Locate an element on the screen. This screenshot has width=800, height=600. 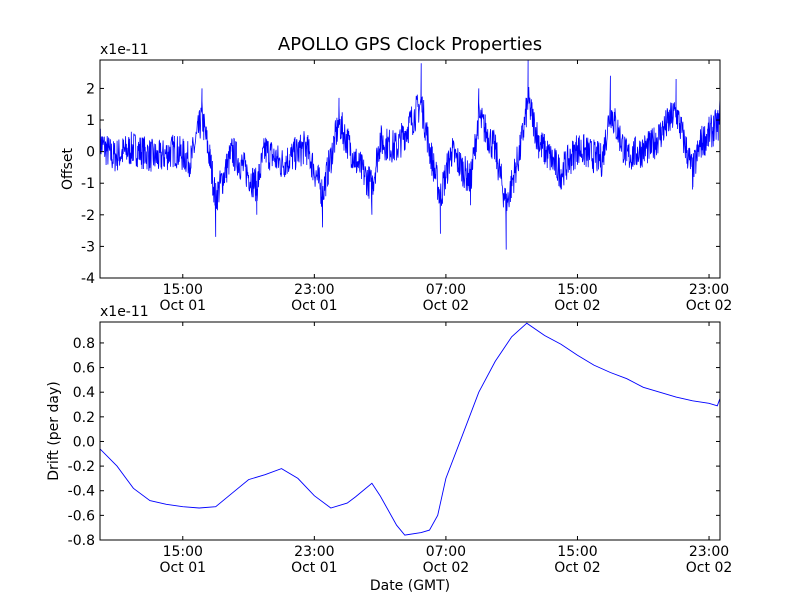
y-tick-label: -2 is located at coordinates (88, 216).